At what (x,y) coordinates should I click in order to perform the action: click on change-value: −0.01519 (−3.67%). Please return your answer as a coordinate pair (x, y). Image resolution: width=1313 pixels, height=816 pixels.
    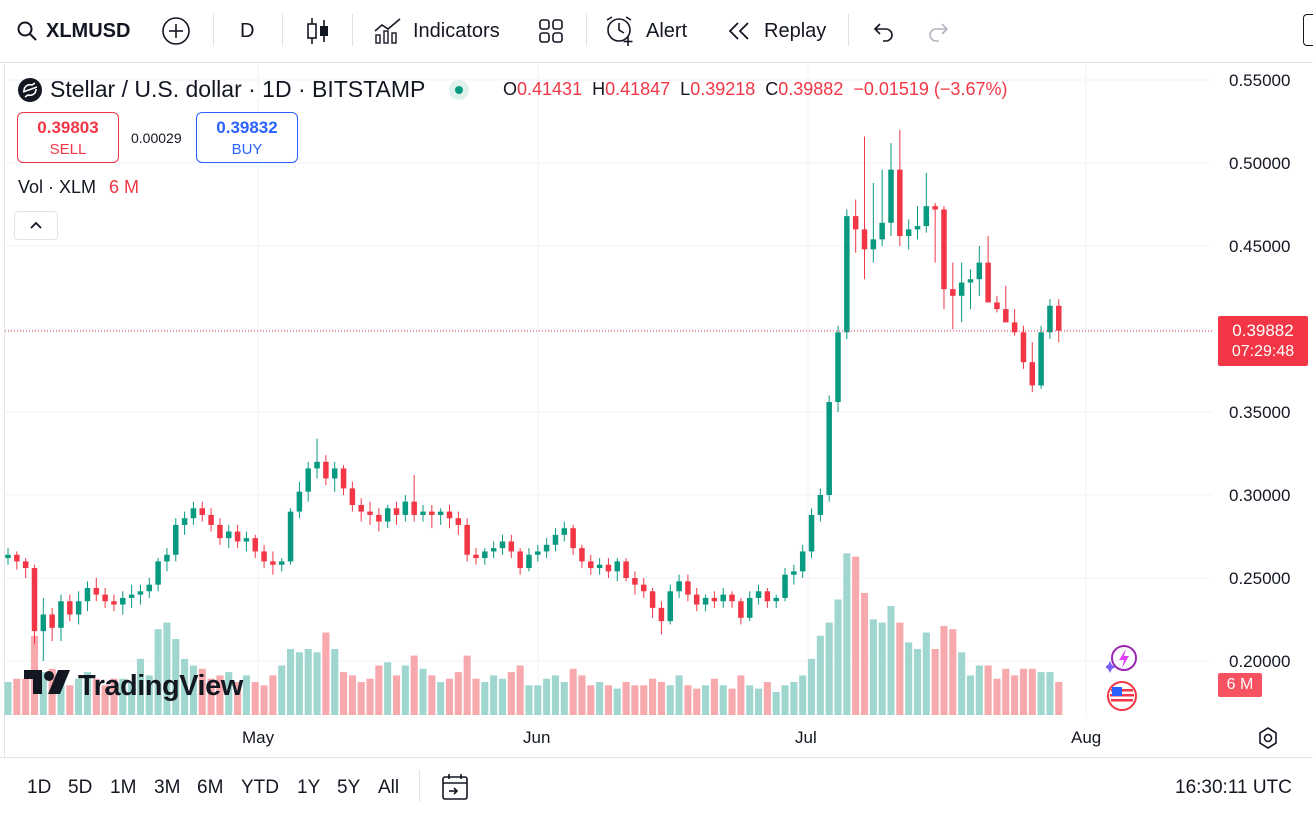
    Looking at the image, I should click on (930, 89).